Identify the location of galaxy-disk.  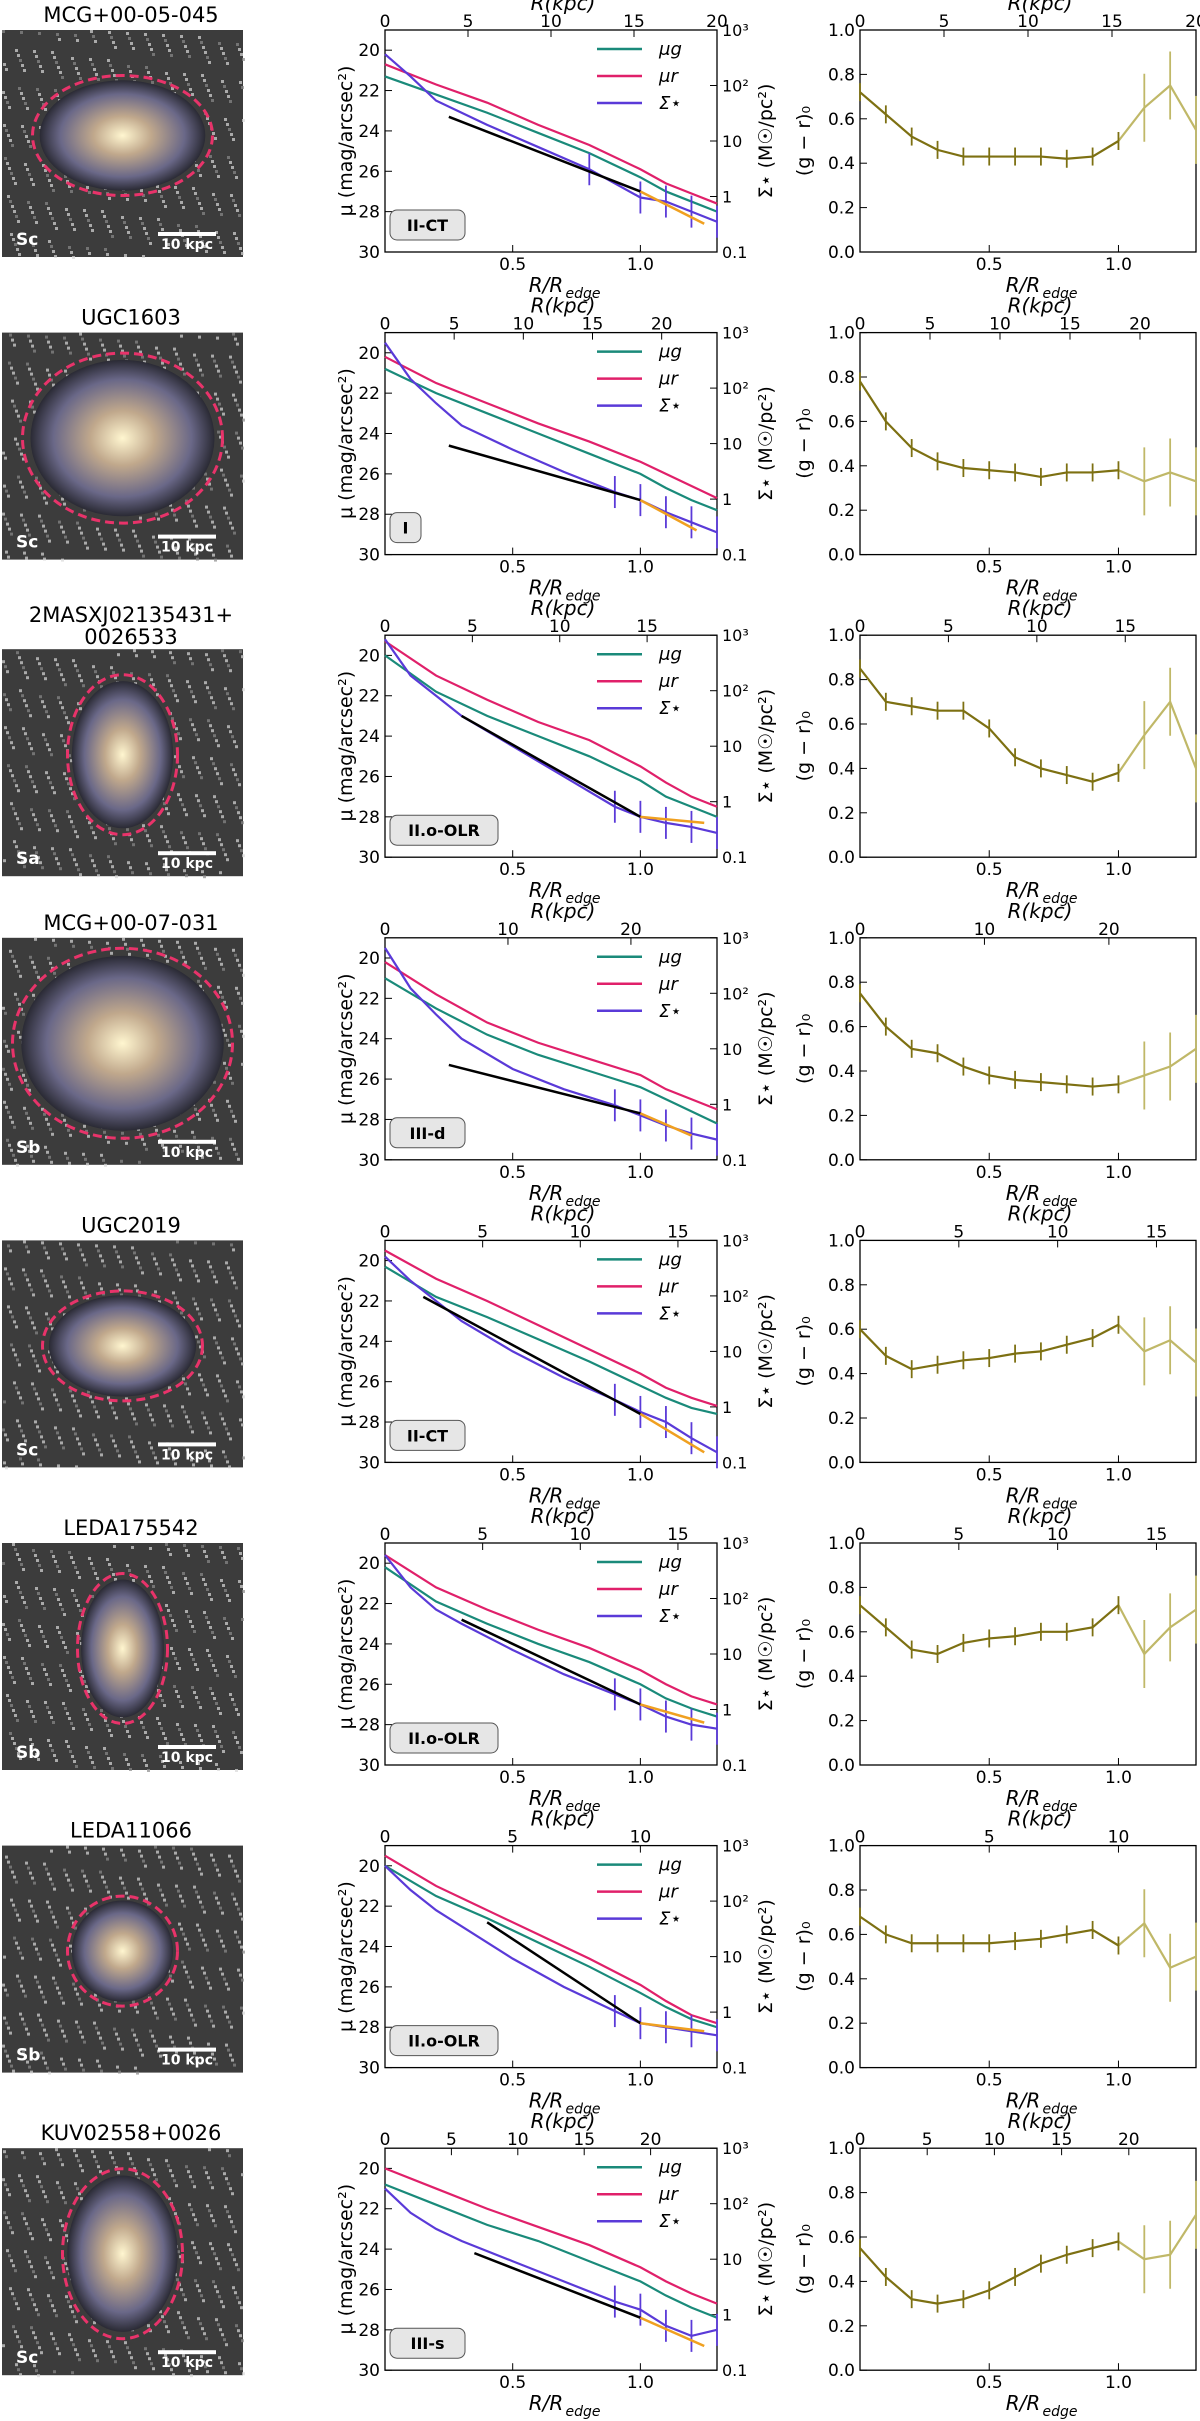
(122, 1951).